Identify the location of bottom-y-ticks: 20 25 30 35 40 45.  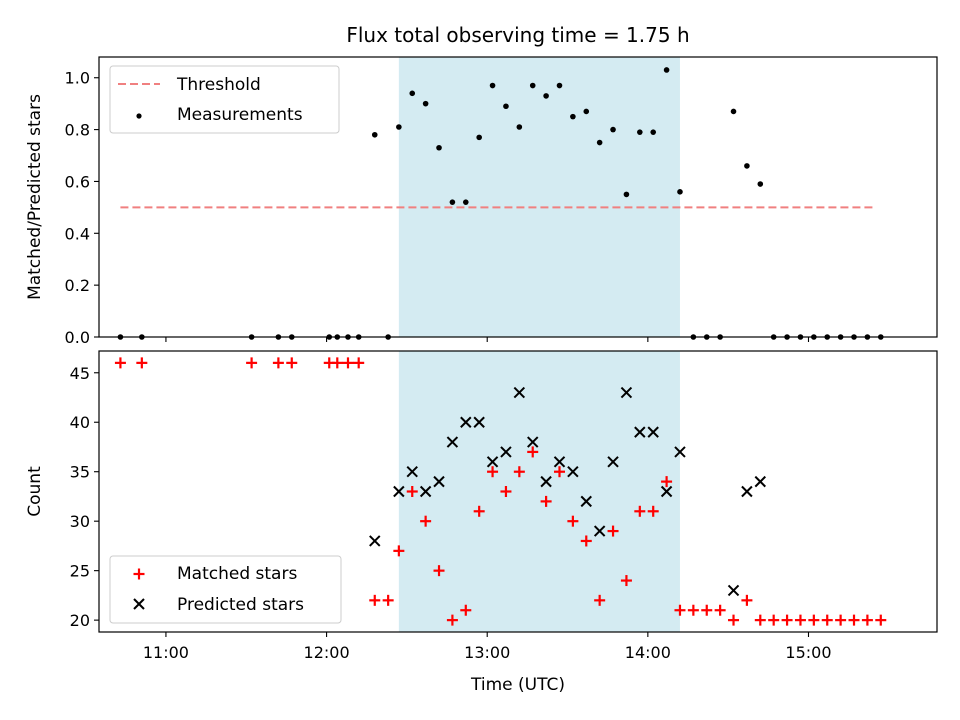
(84, 497).